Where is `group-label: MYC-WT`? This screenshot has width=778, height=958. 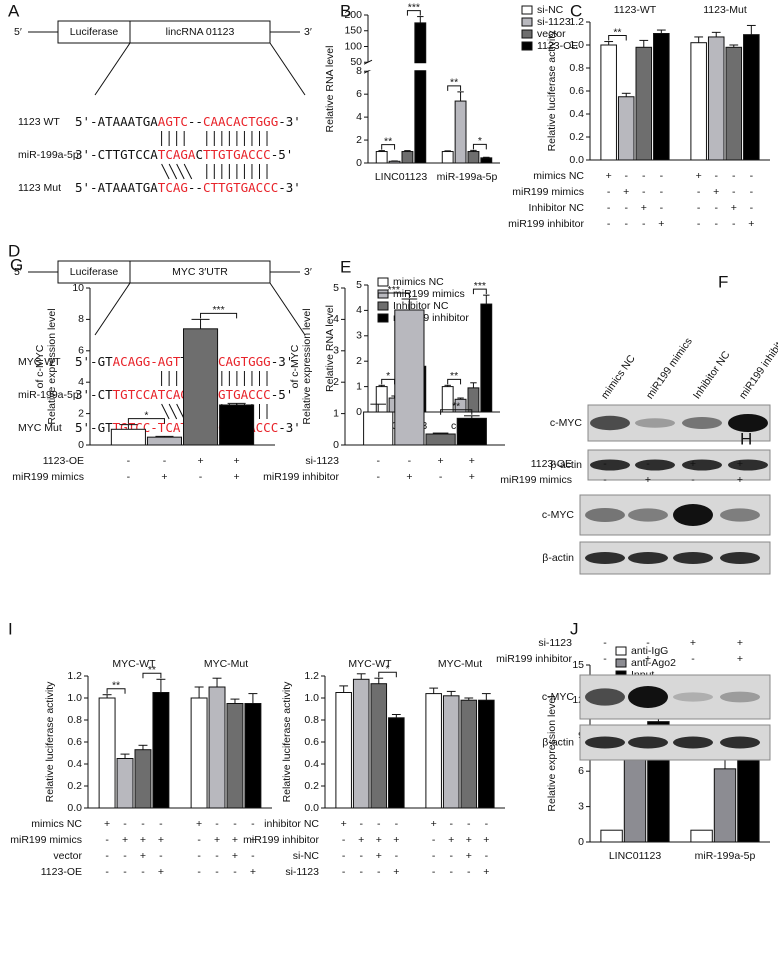
group-label: MYC-WT is located at coordinates (370, 664).